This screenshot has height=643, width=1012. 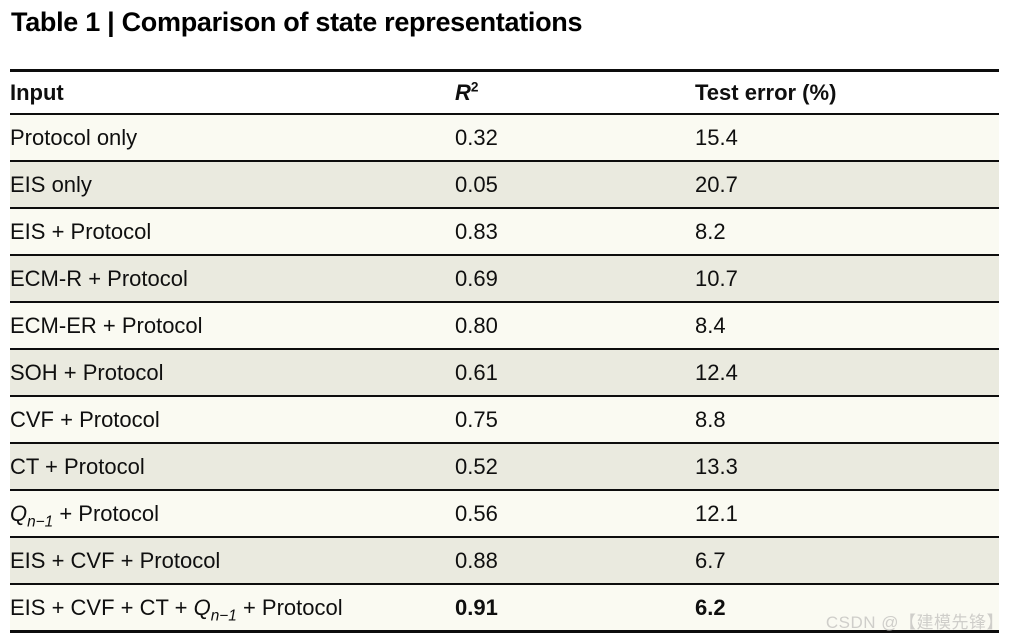 What do you see at coordinates (847, 185) in the screenshot?
I see `cell-test-error: 20.7` at bounding box center [847, 185].